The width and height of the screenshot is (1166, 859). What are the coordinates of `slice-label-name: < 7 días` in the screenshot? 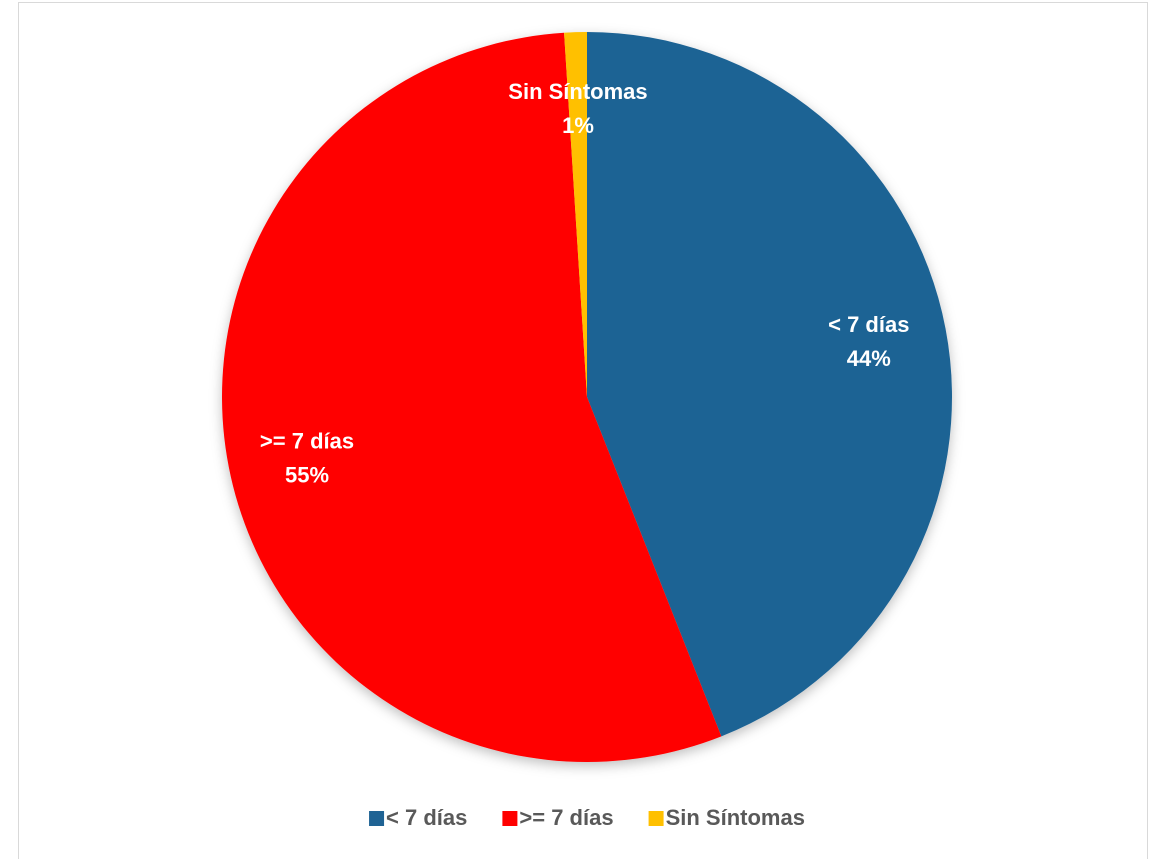 It's located at (868, 324).